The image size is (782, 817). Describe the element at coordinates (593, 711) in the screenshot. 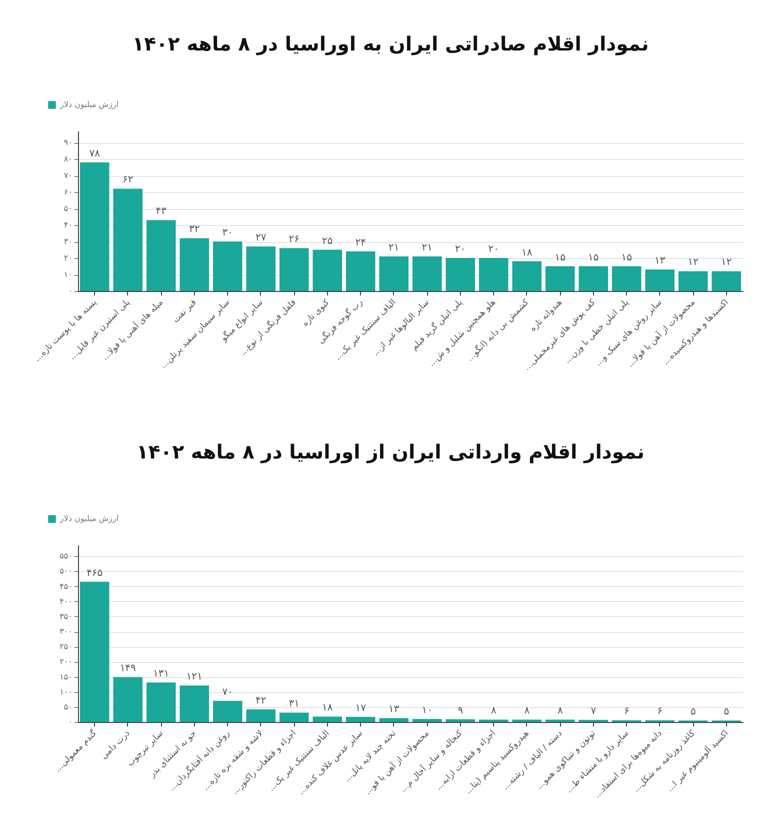

I see `data-label: ۷` at that location.